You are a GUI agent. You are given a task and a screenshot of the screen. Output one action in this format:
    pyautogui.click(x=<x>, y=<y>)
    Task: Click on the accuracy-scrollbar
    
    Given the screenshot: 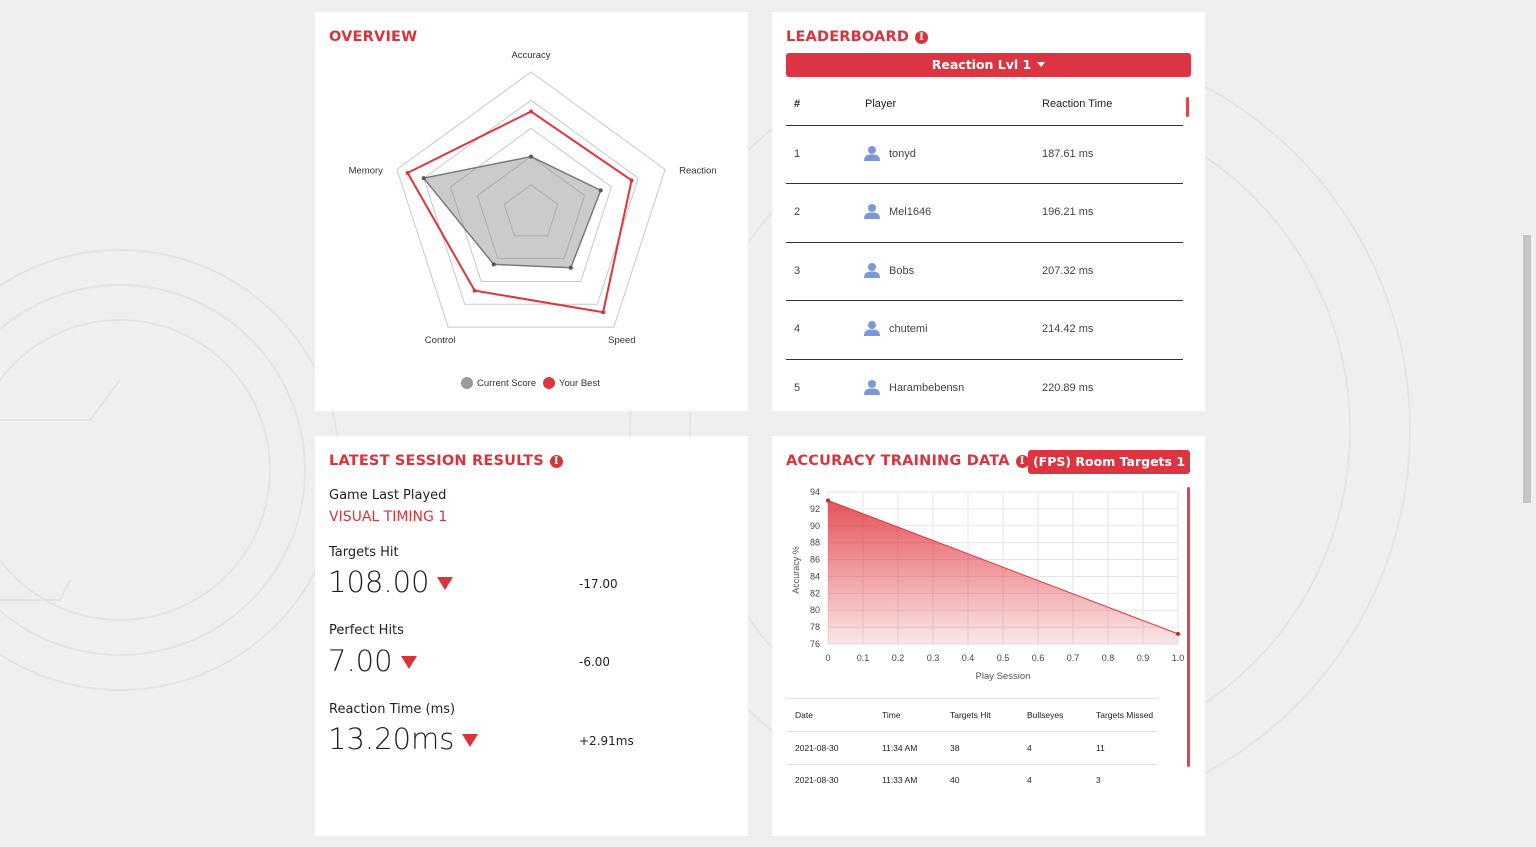 What is the action you would take?
    pyautogui.click(x=1188, y=627)
    